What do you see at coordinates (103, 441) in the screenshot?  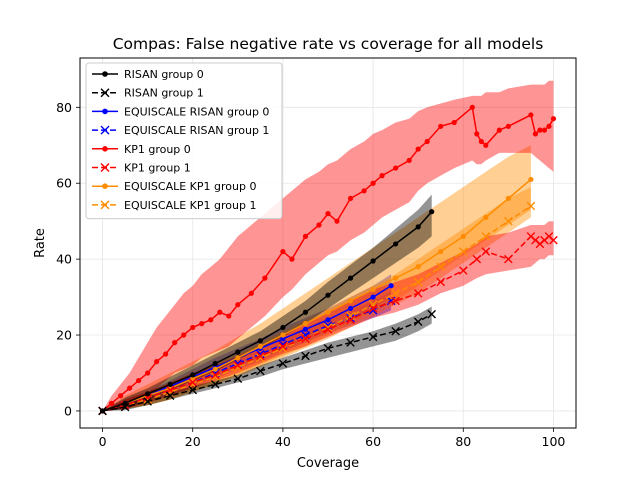 I see `x-tick-label: 0` at bounding box center [103, 441].